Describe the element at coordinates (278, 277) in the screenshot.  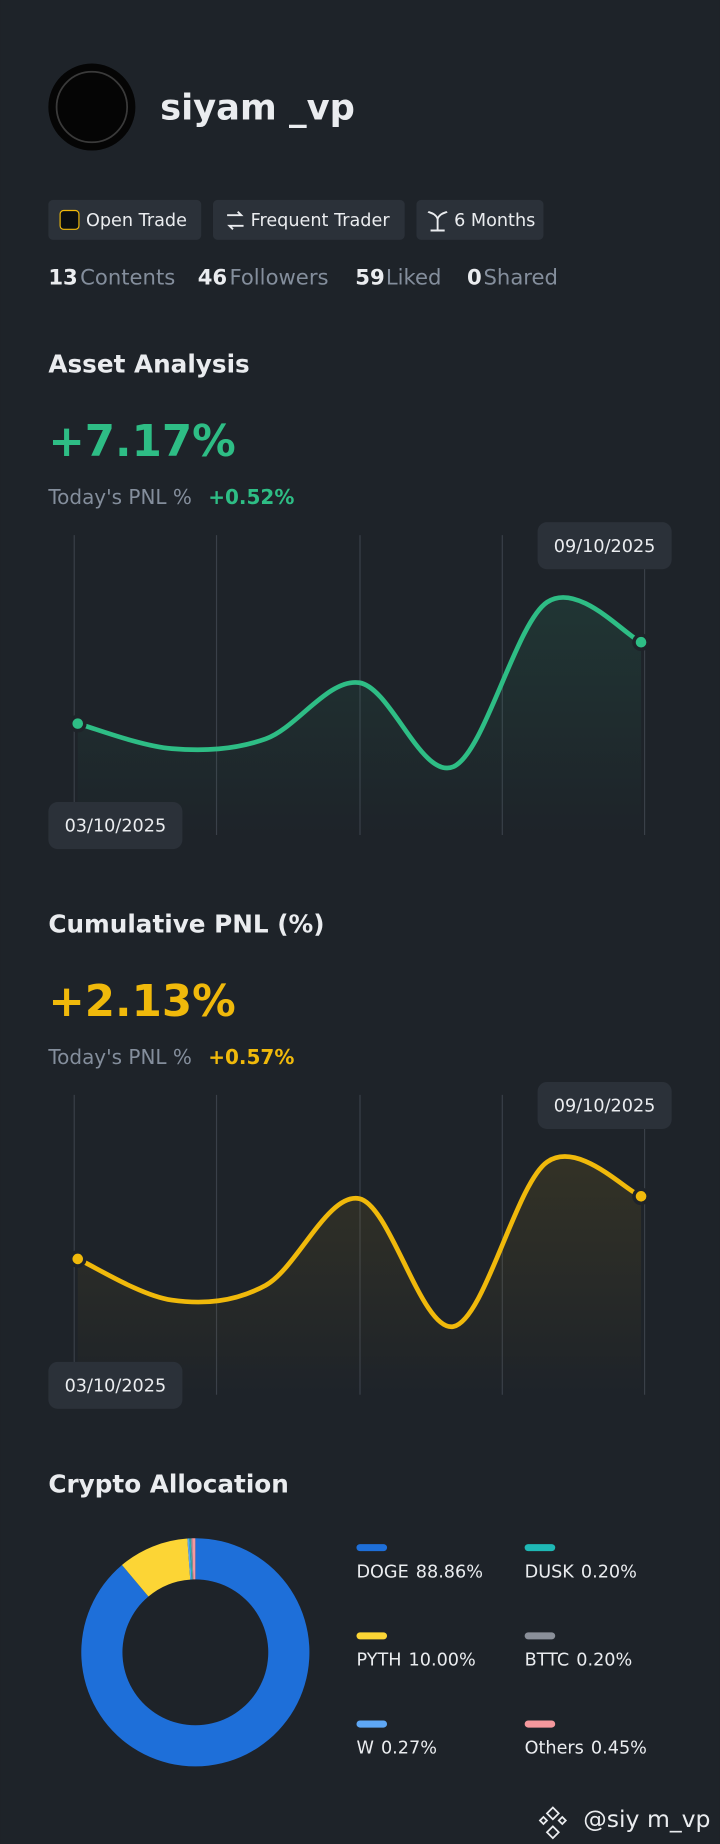
I see `stat-label: Followers` at that location.